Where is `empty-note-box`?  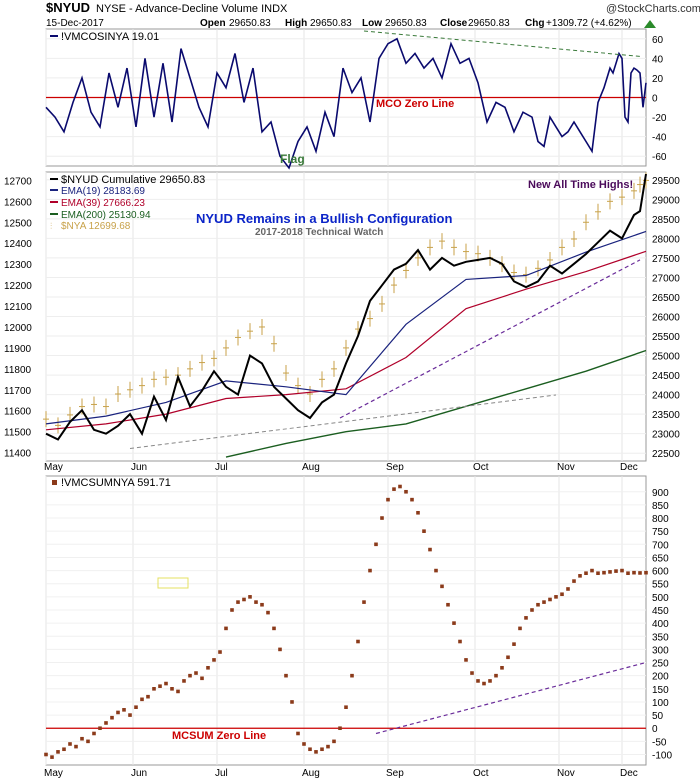
empty-note-box is located at coordinates (173, 583).